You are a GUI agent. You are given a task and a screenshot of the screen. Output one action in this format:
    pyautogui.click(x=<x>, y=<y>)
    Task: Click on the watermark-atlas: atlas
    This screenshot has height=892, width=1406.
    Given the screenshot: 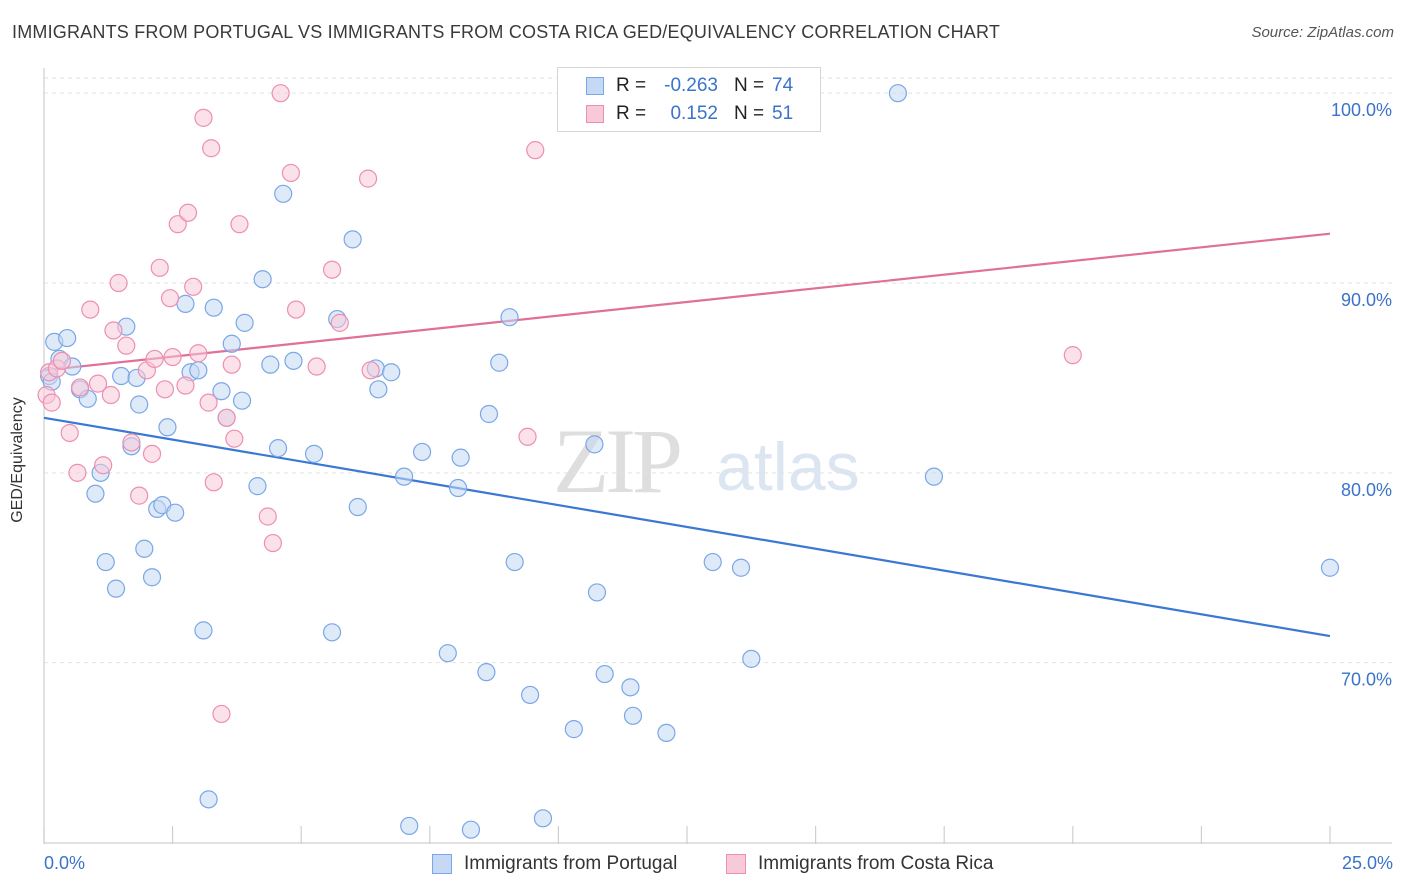 What is the action you would take?
    pyautogui.click(x=788, y=467)
    